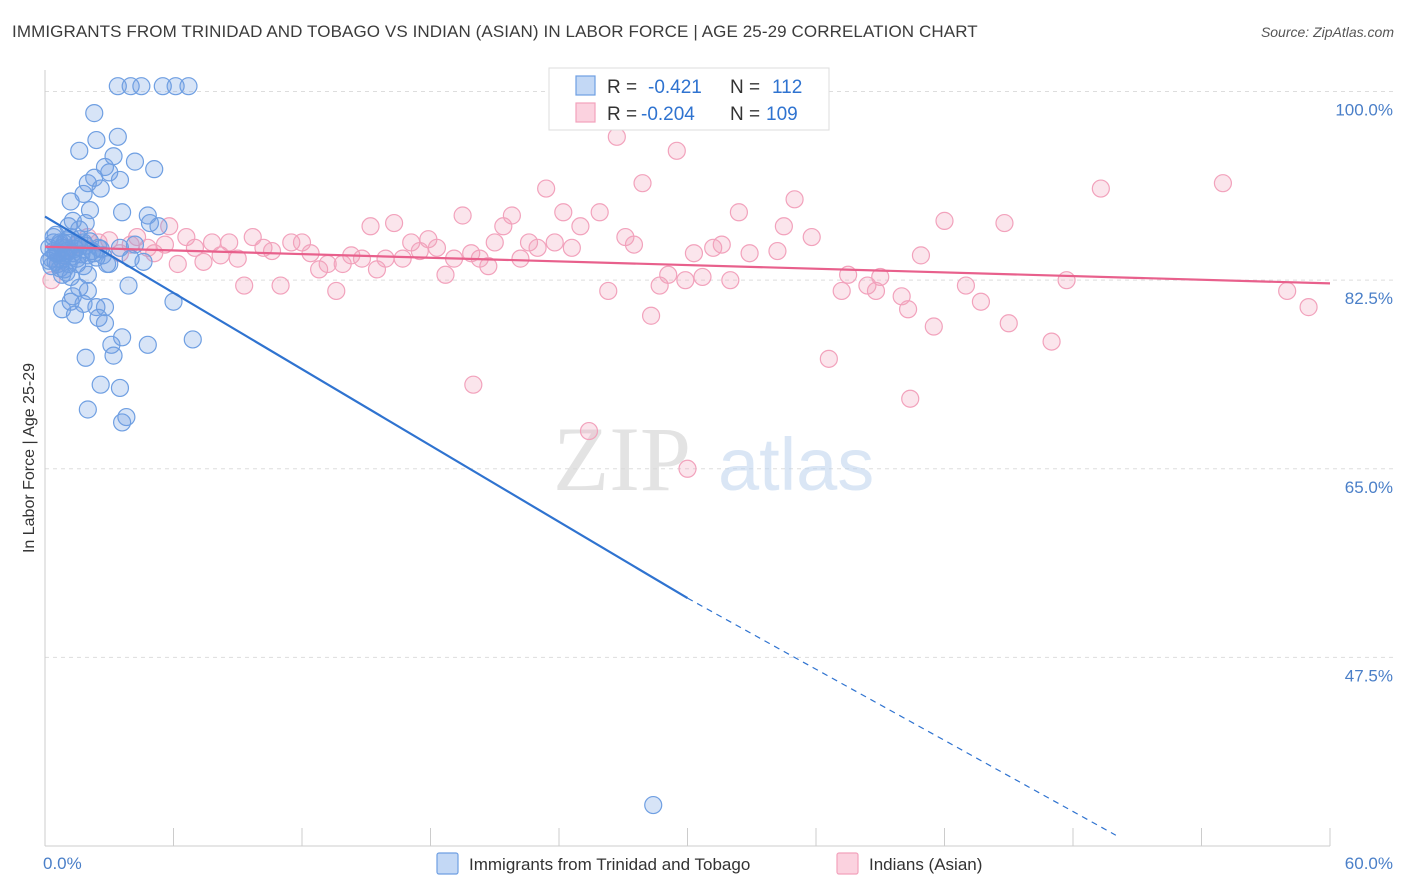 Image resolution: width=1406 pixels, height=892 pixels. Describe the element at coordinates (745, 114) in the screenshot. I see `stats-pink-n-label: N =` at that location.